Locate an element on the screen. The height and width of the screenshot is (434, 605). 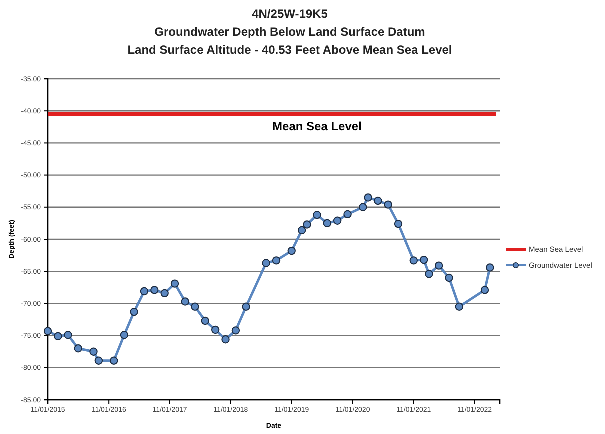
chart-title: 4N/25W-19K5 is located at coordinates (290, 14).